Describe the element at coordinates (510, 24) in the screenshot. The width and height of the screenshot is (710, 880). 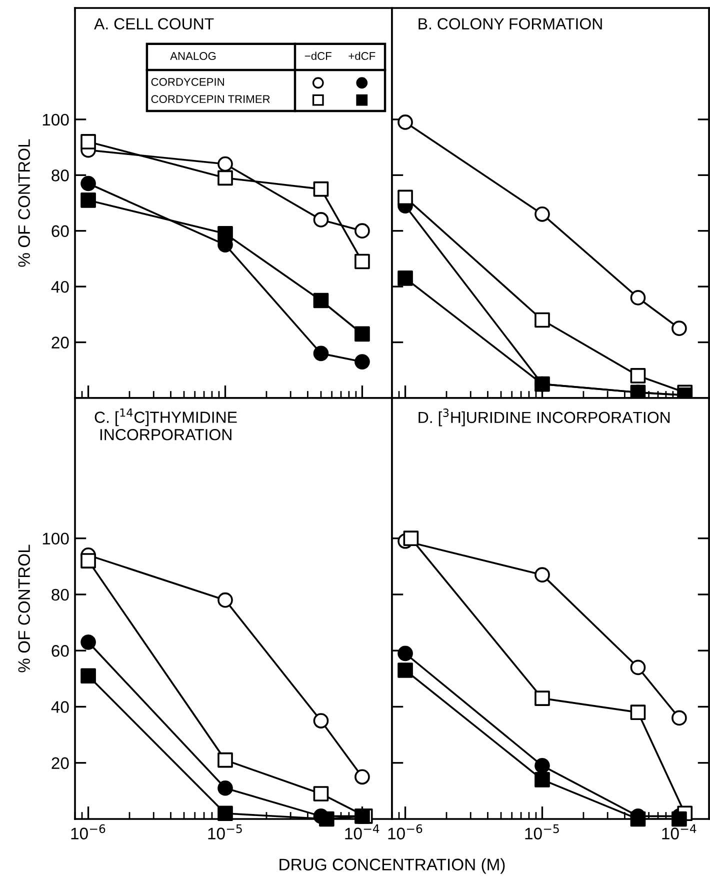
I see `chart-title: B. COLONY FORMATION` at that location.